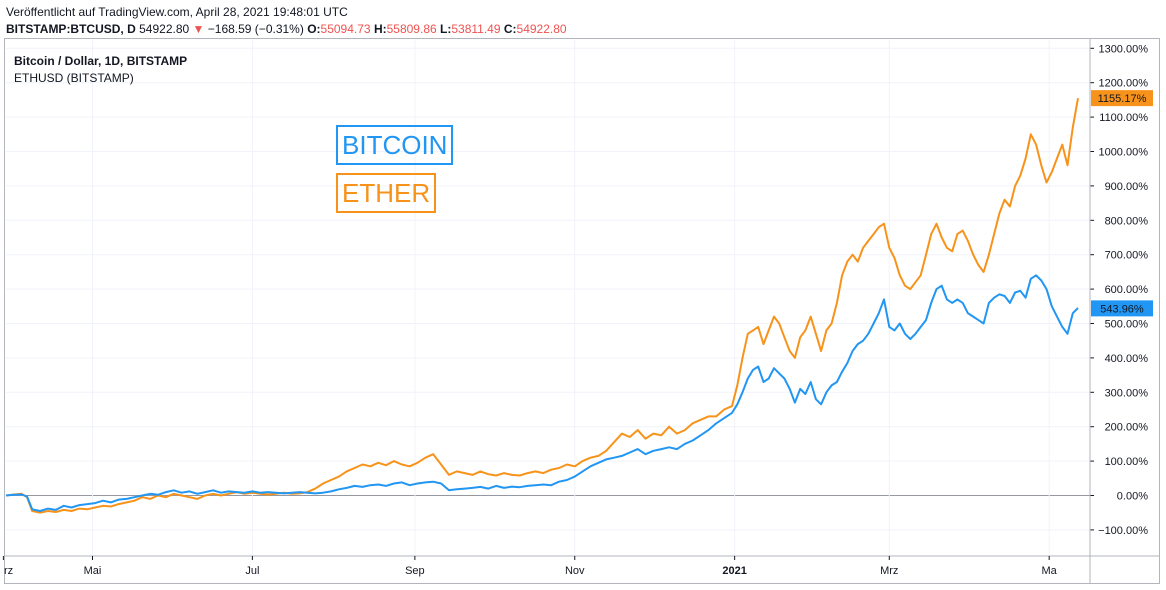 This screenshot has height=590, width=1166. Describe the element at coordinates (1123, 84) in the screenshot. I see `y-tick-label: 1200.00%` at that location.